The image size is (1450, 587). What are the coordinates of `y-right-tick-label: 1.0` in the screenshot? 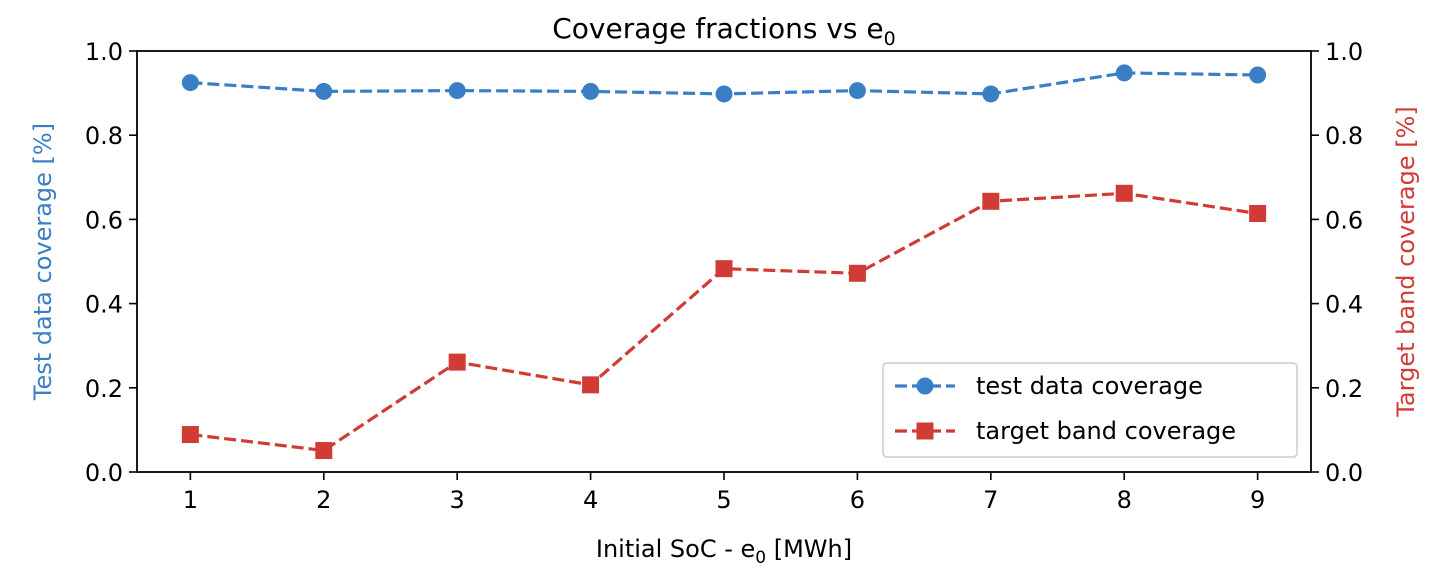 It's located at (1344, 52).